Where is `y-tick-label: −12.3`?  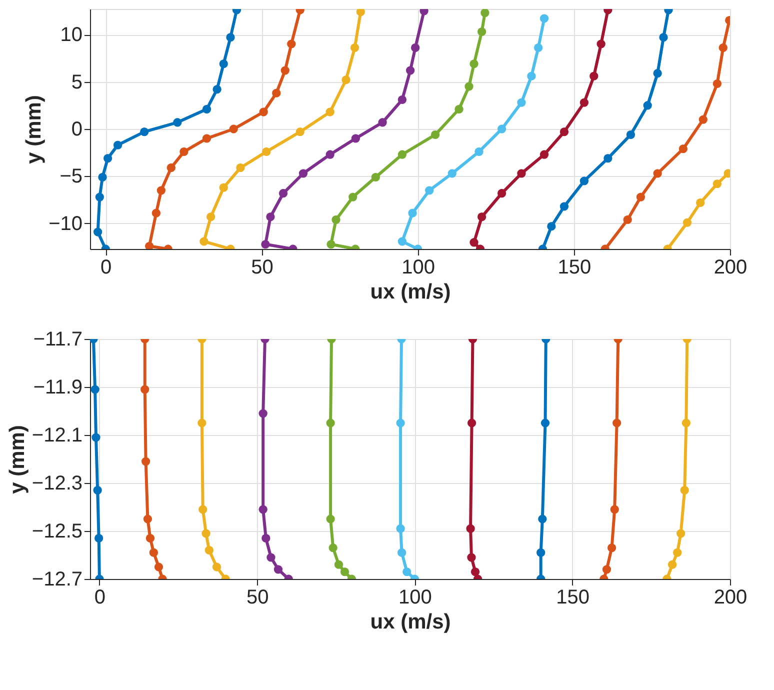
y-tick-label: −12.3 is located at coordinates (57, 483).